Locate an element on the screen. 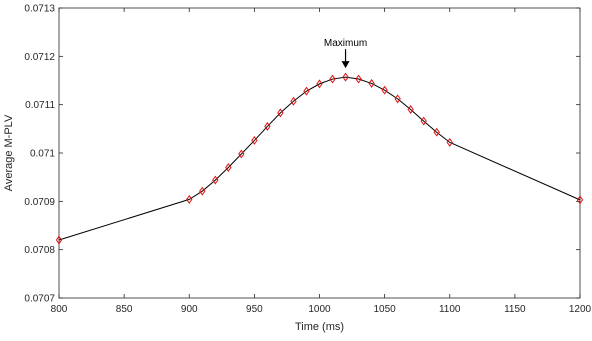 Image resolution: width=592 pixels, height=341 pixels. y-tick-label: 0.0708 is located at coordinates (39, 250).